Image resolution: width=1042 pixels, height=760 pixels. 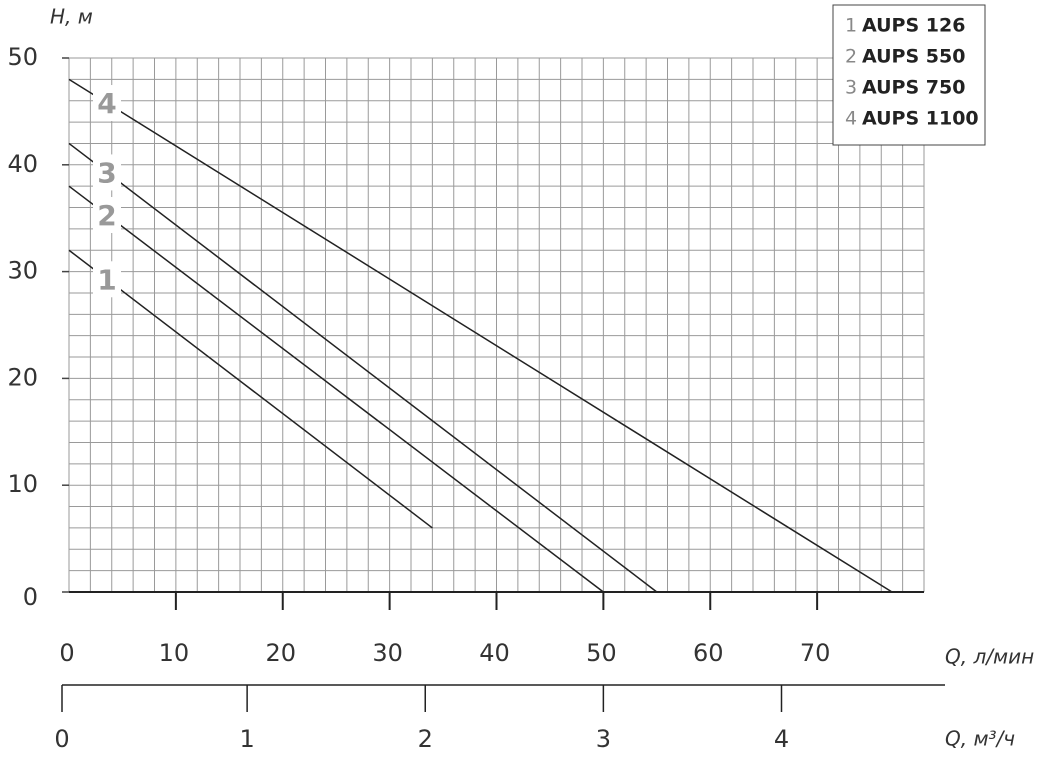 What do you see at coordinates (387, 653) in the screenshot?
I see `x-tick-label: 30` at bounding box center [387, 653].